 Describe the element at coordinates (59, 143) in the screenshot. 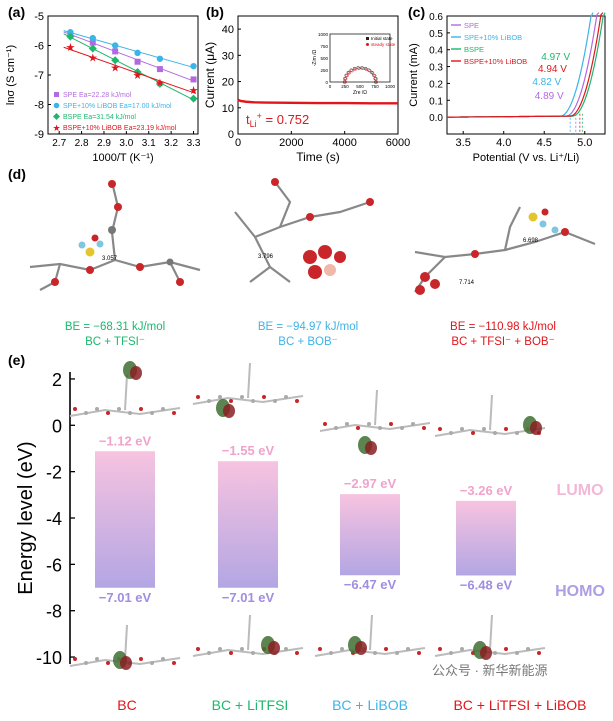

I see `x-tick-label: 2.7` at that location.